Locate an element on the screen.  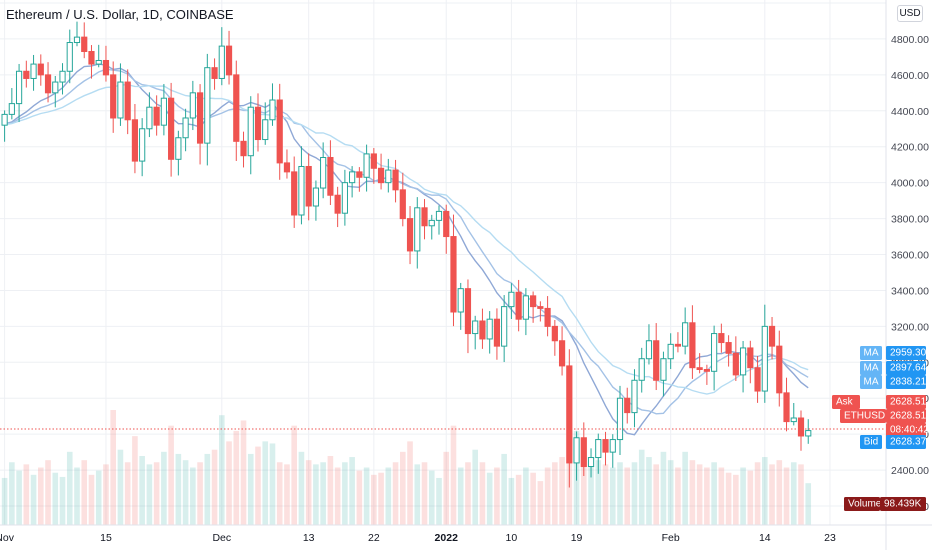
ma-value-badge: 2897.64 is located at coordinates (906, 368).